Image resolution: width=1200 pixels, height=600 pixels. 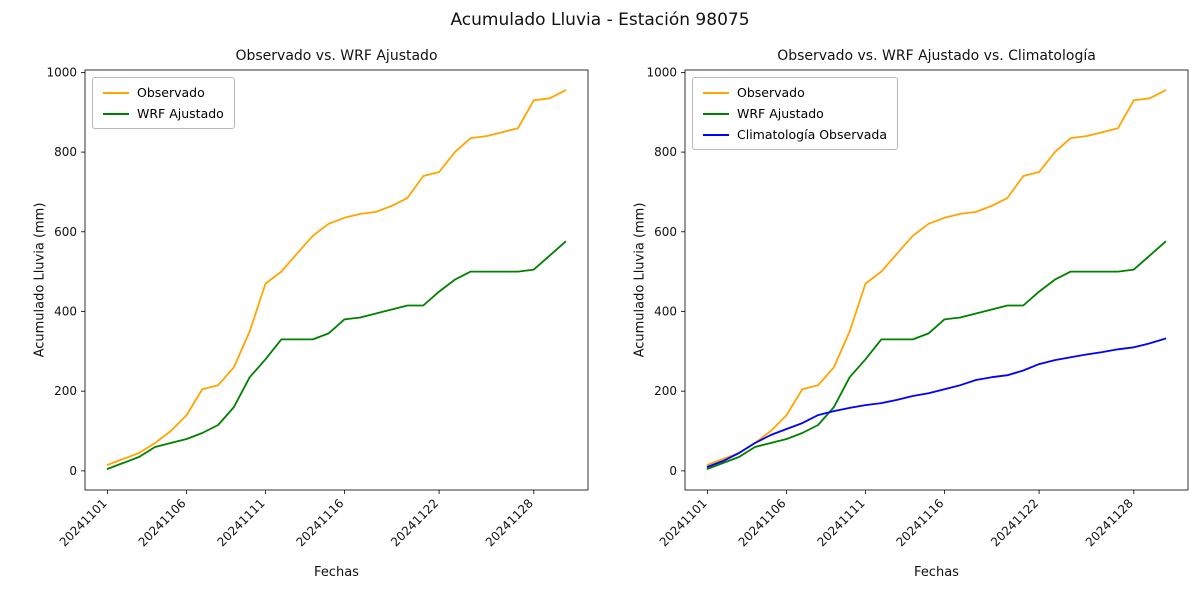 I want to click on series-line-climatolog-a-observada, so click(x=936, y=402).